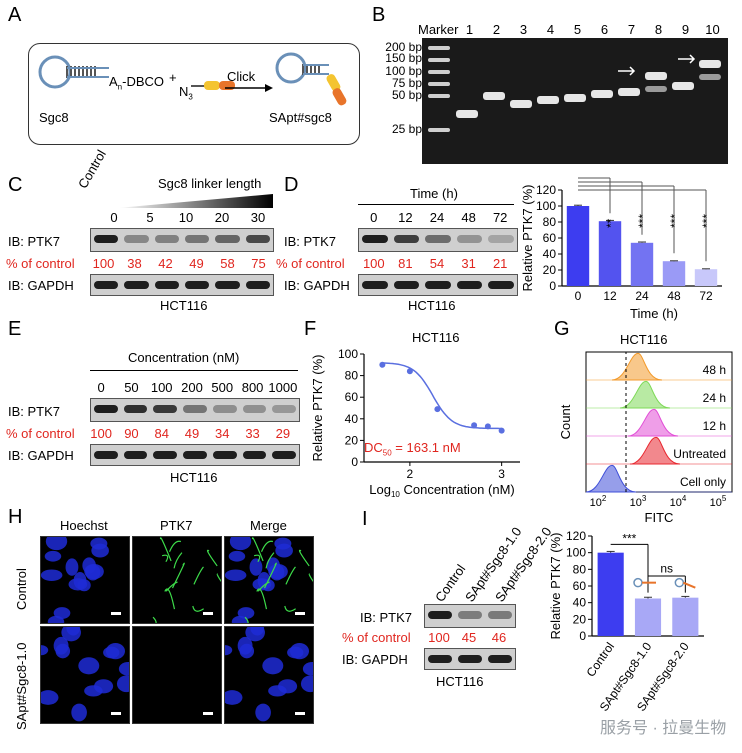  Describe the element at coordinates (582, 636) in the screenshot. I see `y-tick-label: 0` at that location.